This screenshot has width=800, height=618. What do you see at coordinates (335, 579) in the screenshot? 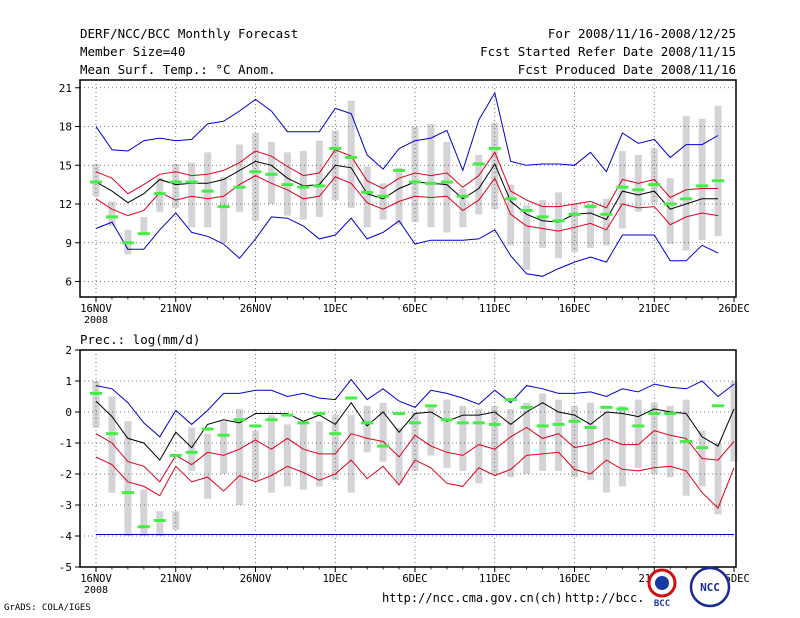
I see `prec-xtick-label-3: 1DEC` at bounding box center [335, 579].